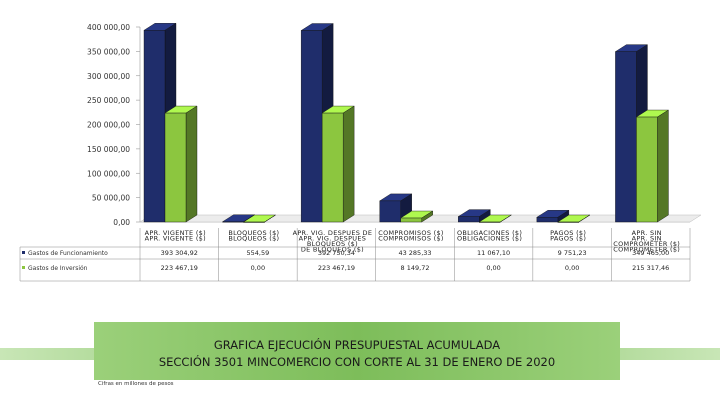 The height and width of the screenshot is (405, 720). What do you see at coordinates (650, 268) in the screenshot?
I see `data-label: 215 317,46` at bounding box center [650, 268].